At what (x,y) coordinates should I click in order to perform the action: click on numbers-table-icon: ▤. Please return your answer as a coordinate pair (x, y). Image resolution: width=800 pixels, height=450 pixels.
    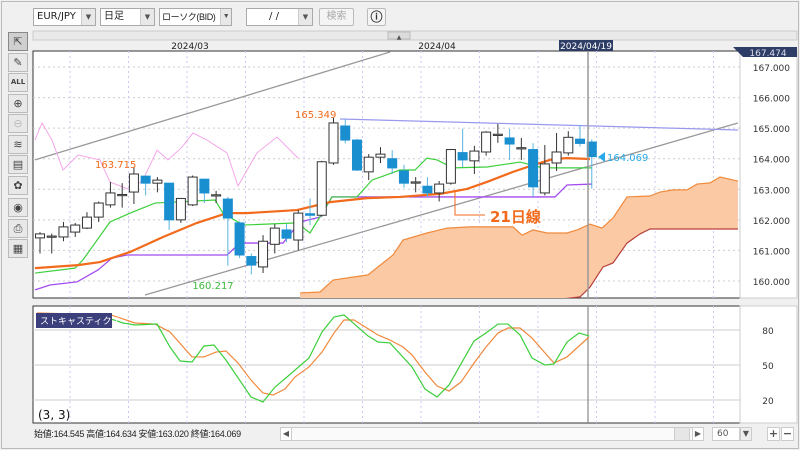
    Looking at the image, I should click on (18, 164).